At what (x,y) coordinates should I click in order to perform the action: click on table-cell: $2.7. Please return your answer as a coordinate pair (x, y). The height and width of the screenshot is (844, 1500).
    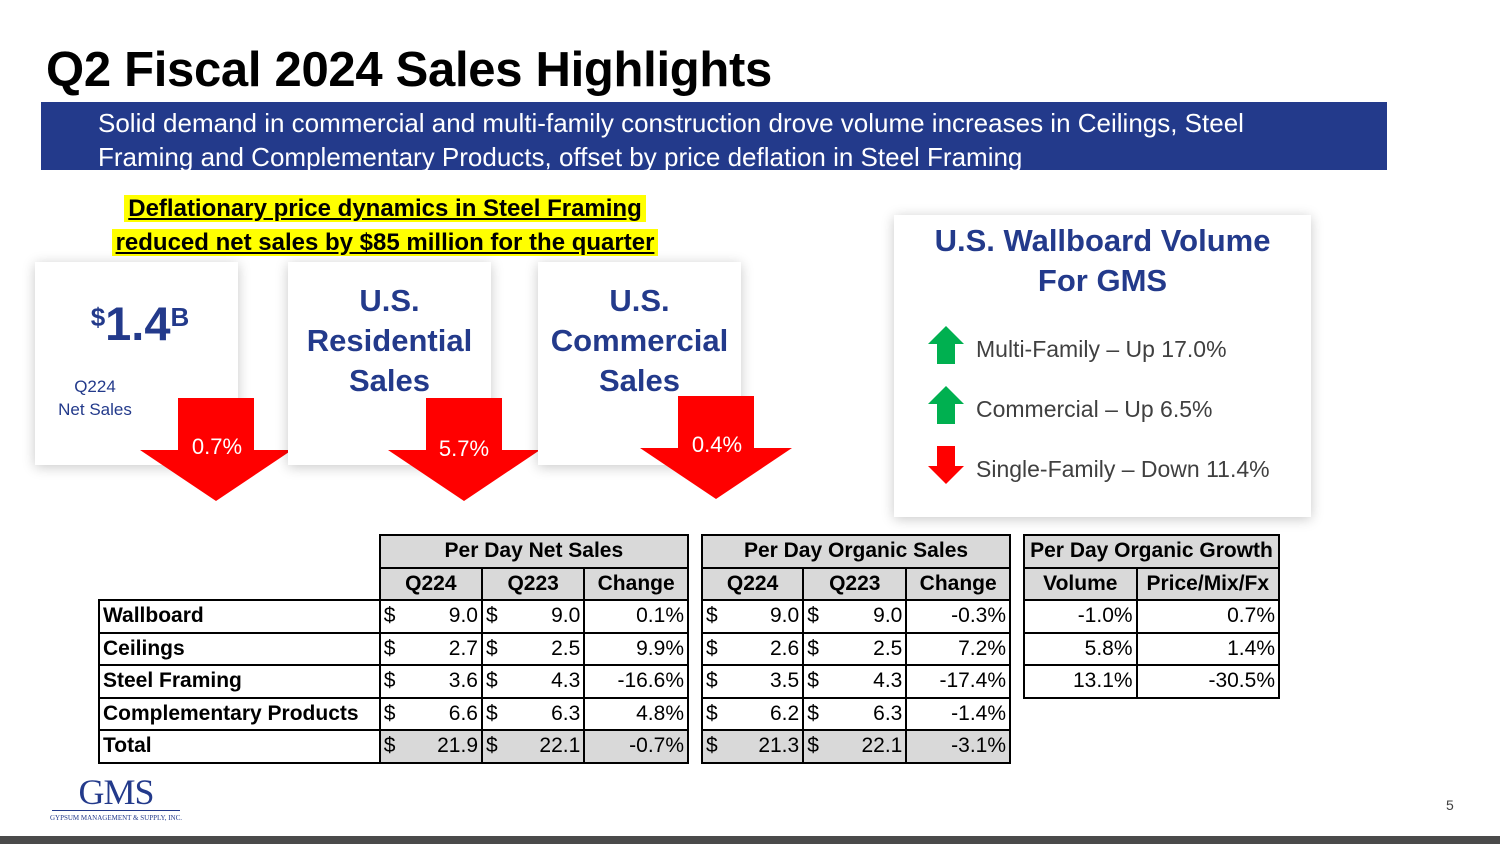
    Looking at the image, I should click on (431, 648).